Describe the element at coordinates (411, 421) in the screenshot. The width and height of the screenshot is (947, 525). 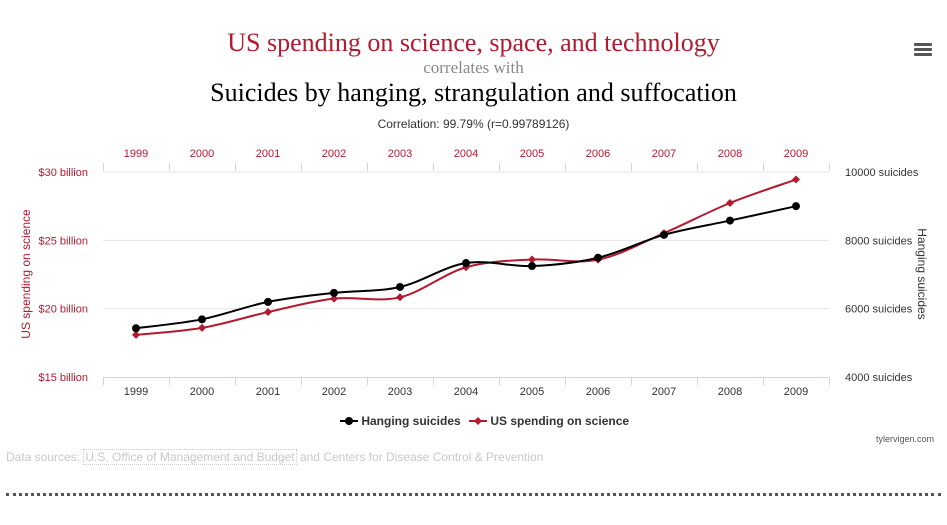
I see `legend-label: Hanging suicides` at that location.